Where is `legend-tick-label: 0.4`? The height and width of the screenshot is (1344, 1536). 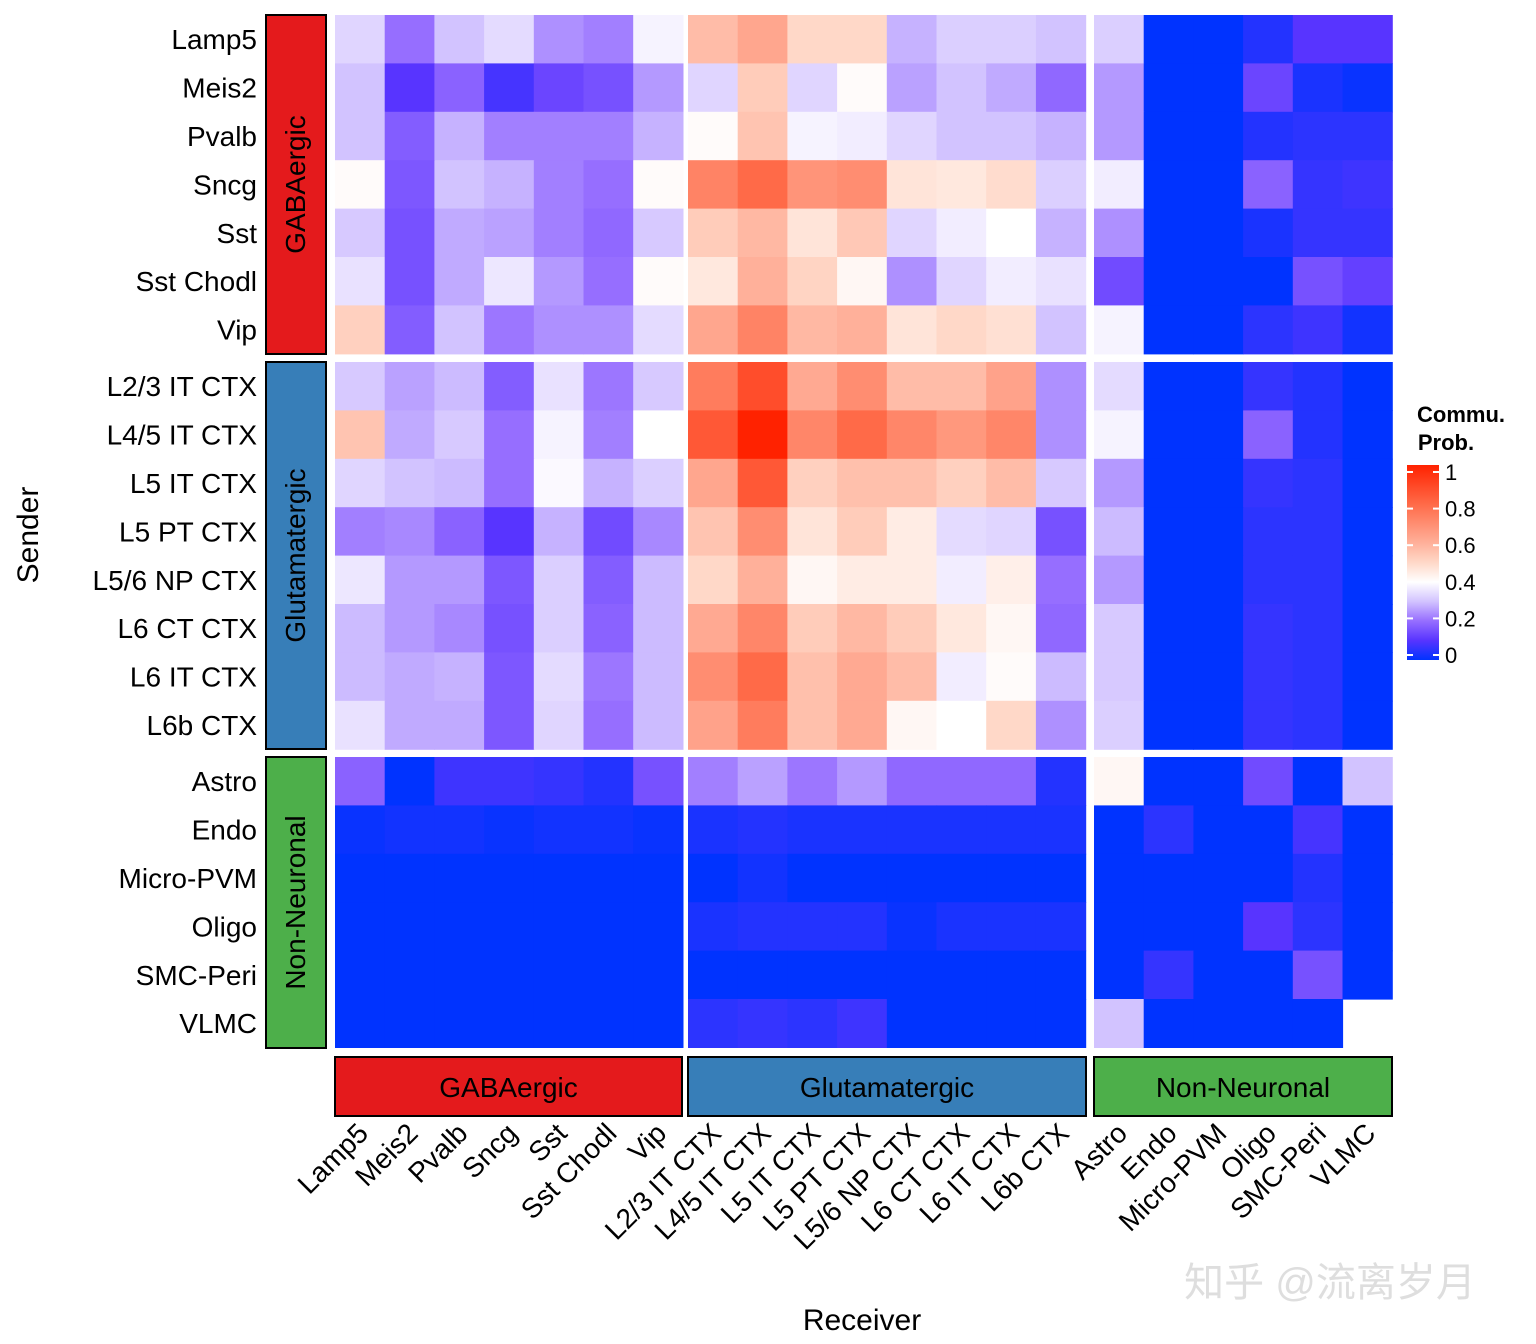 legend-tick-label: 0.4 is located at coordinates (1460, 582).